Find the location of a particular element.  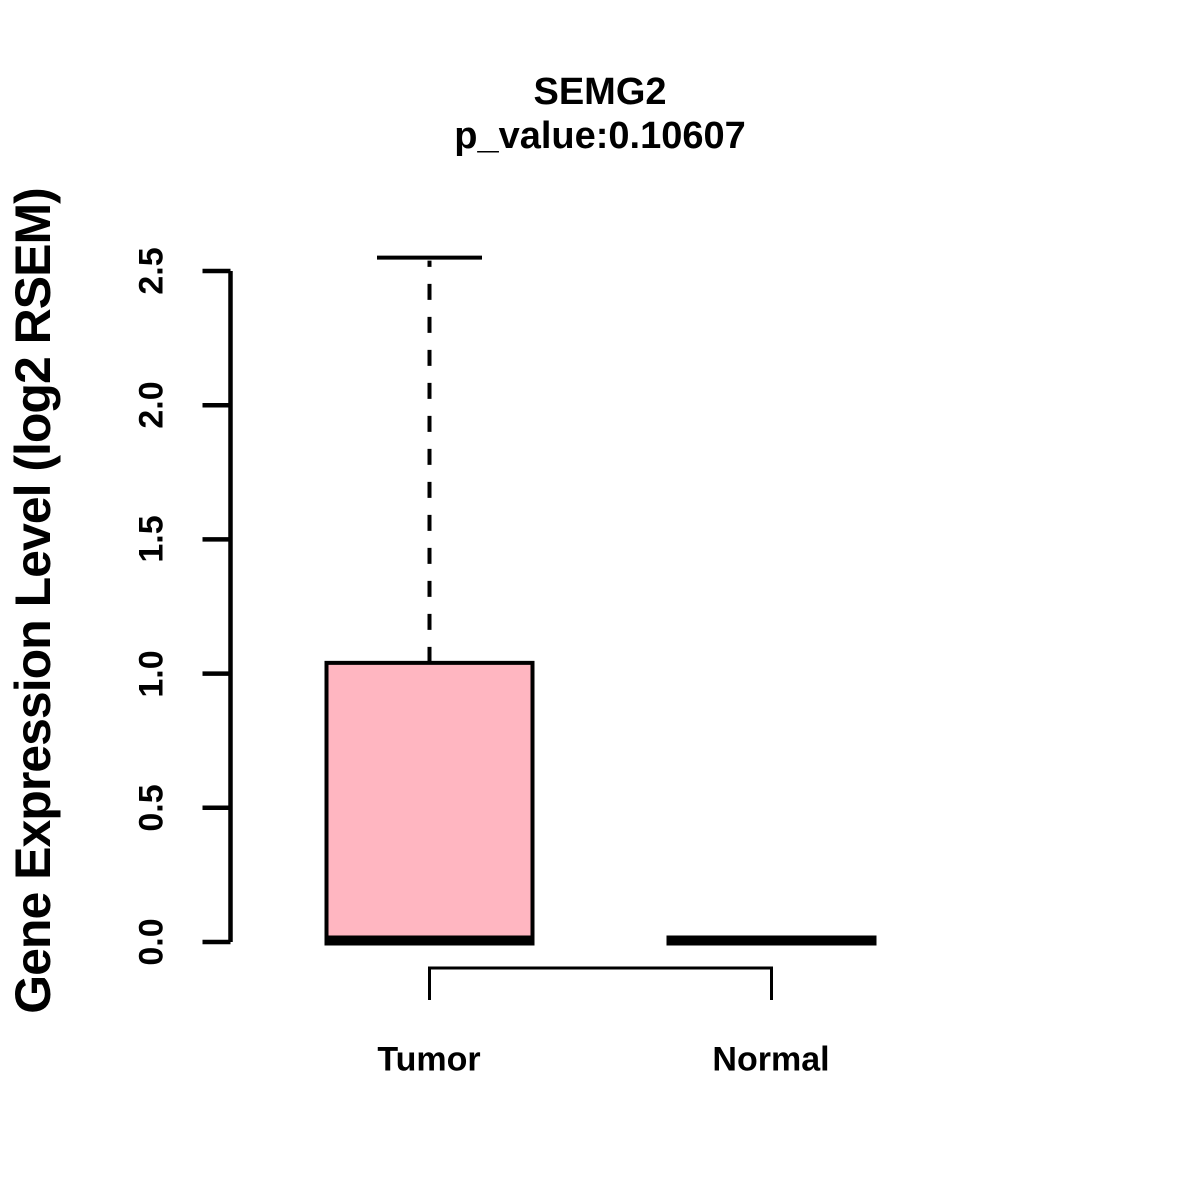

x-tick-label-normal: Normal is located at coordinates (771, 1059).